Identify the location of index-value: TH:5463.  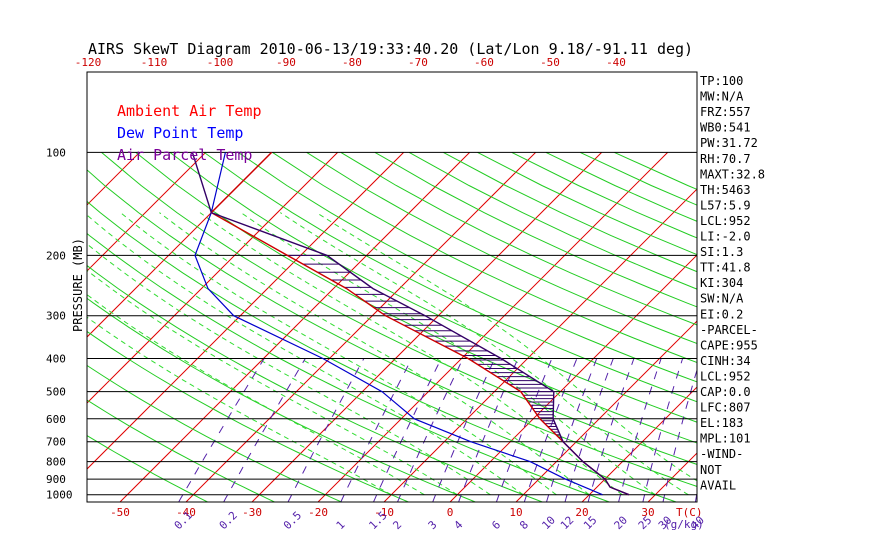
(725, 190).